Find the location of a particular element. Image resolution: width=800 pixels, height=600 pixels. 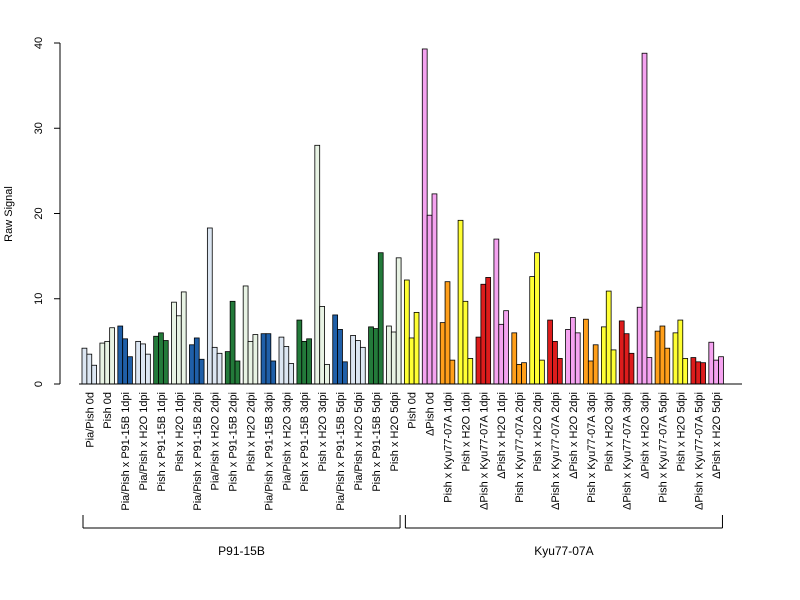

y-tick-label: 30 is located at coordinates (39, 128).